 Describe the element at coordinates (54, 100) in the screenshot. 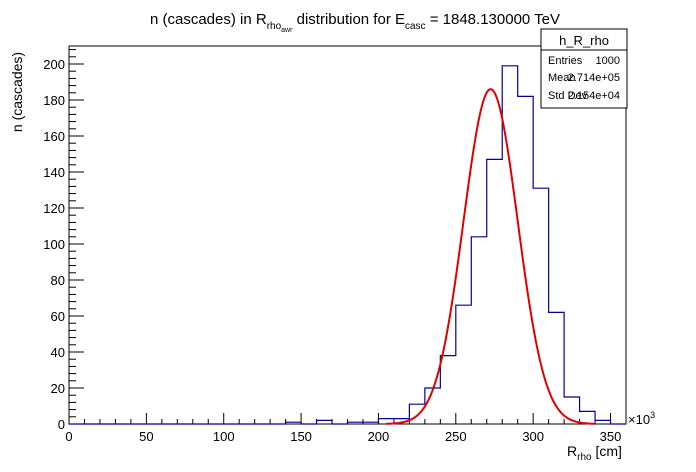

I see `y-tick-label: 180` at that location.